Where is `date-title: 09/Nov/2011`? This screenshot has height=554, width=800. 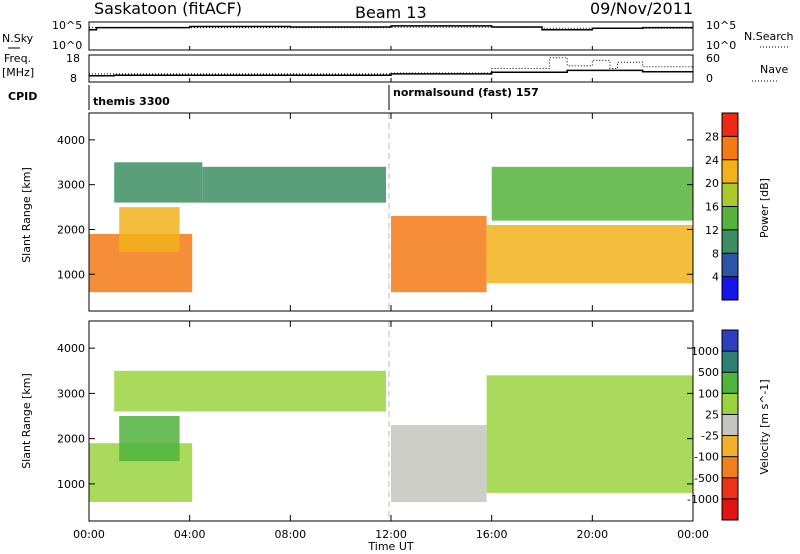 date-title: 09/Nov/2011 is located at coordinates (641, 9).